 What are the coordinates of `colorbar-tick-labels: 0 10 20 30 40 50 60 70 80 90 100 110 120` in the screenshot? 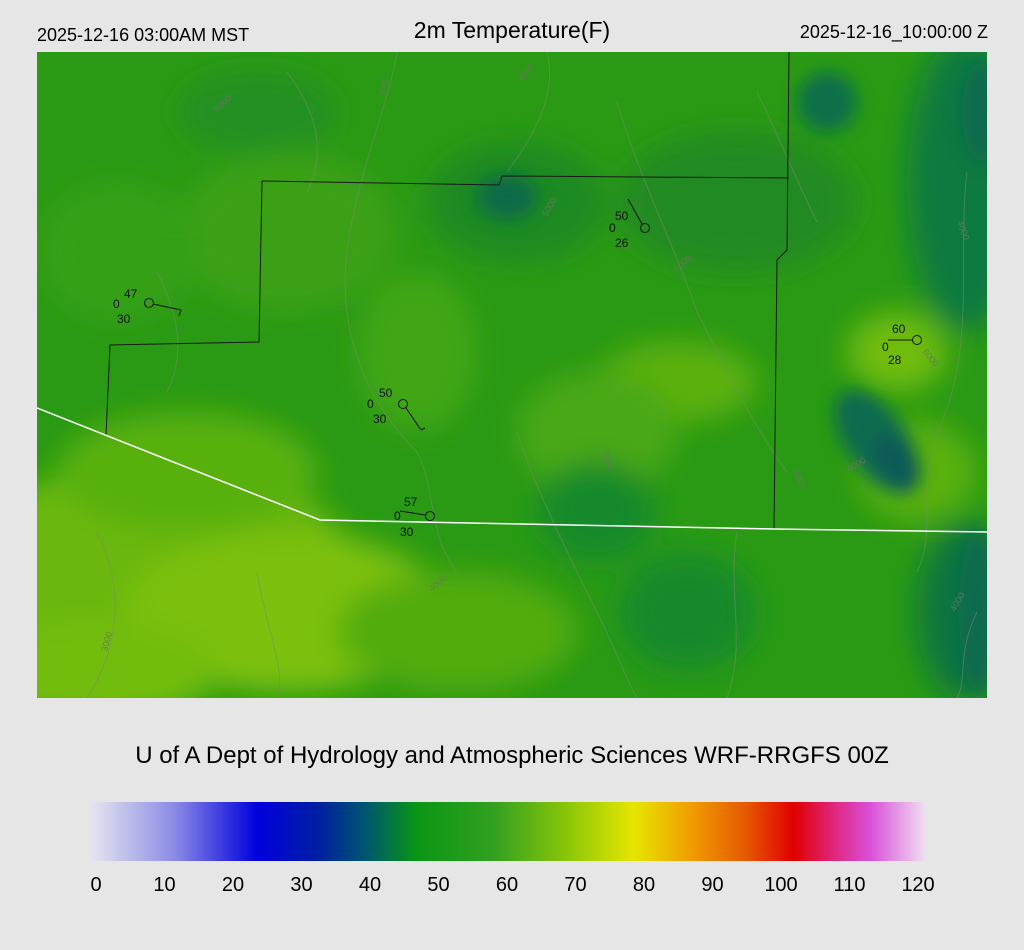 It's located at (512, 889).